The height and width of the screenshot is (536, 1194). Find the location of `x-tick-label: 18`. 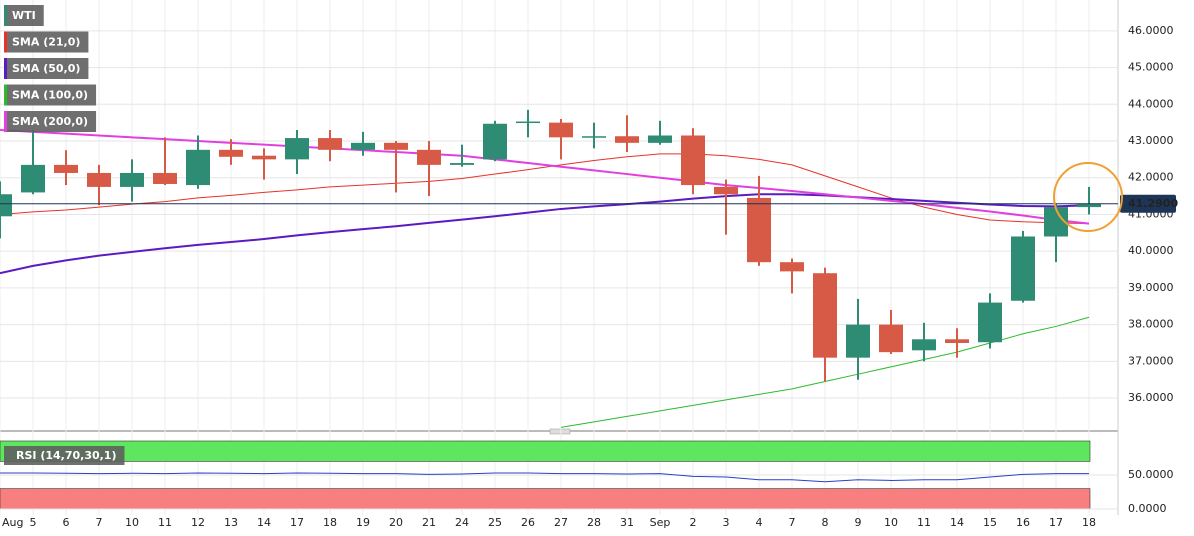

x-tick-label: 18 is located at coordinates (1089, 522).